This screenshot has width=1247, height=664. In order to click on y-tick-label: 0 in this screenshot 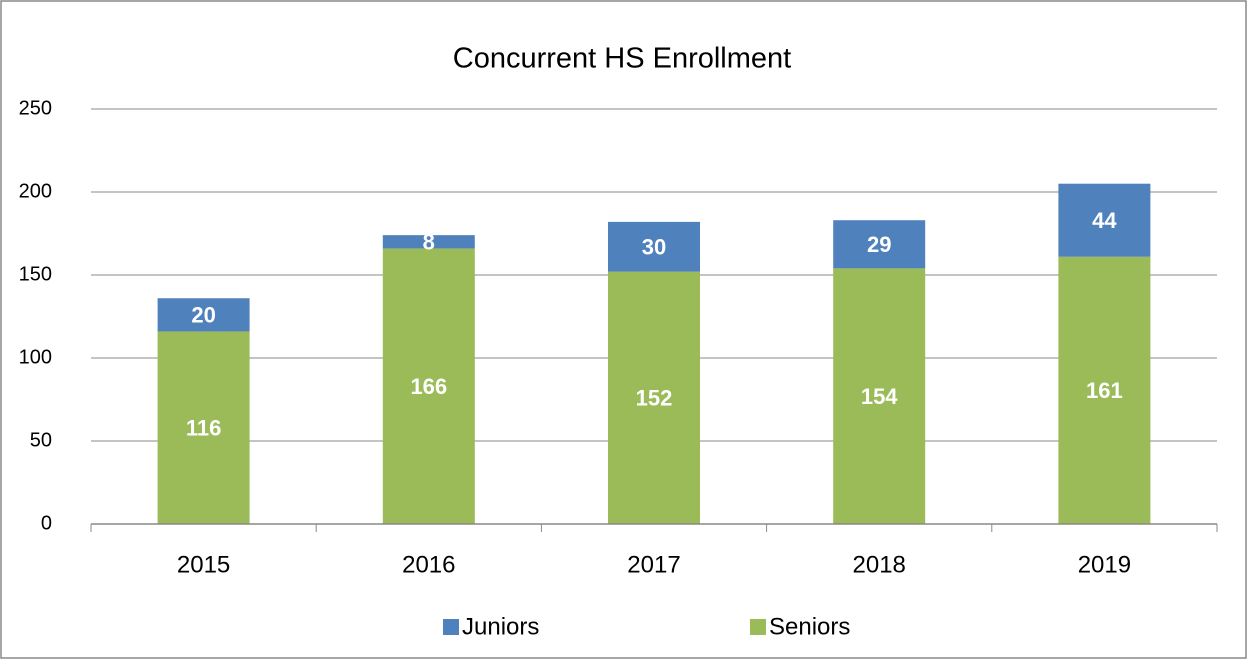, I will do `click(46, 523)`.